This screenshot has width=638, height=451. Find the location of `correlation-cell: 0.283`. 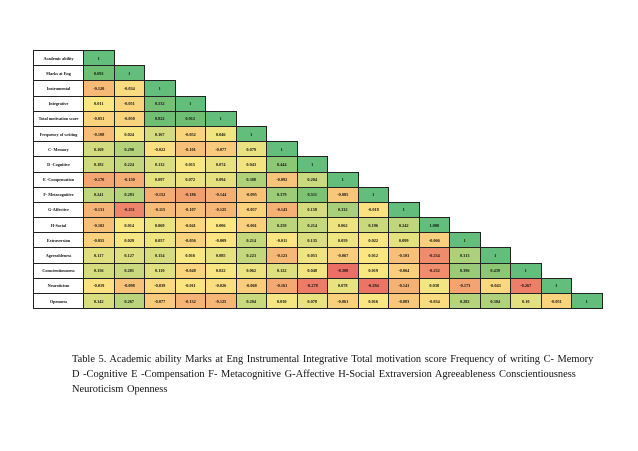

correlation-cell: 0.283 is located at coordinates (129, 194).